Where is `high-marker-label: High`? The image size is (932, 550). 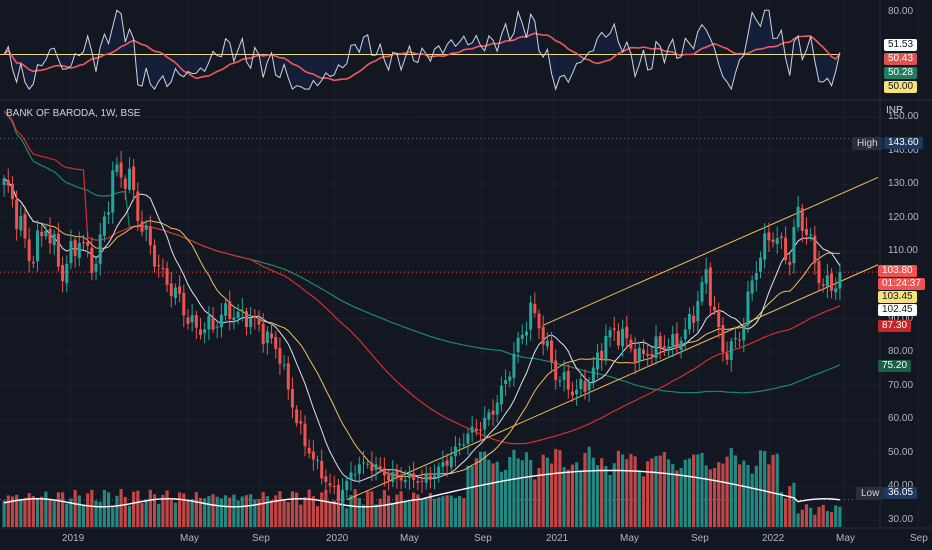
high-marker-label: High is located at coordinates (867, 143).